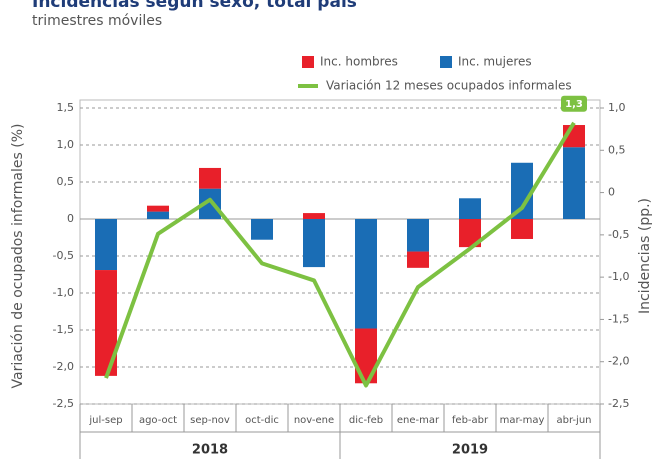 Image resolution: width=655 pixels, height=459 pixels. I want to click on y-tick-label: 0, so click(70, 218).